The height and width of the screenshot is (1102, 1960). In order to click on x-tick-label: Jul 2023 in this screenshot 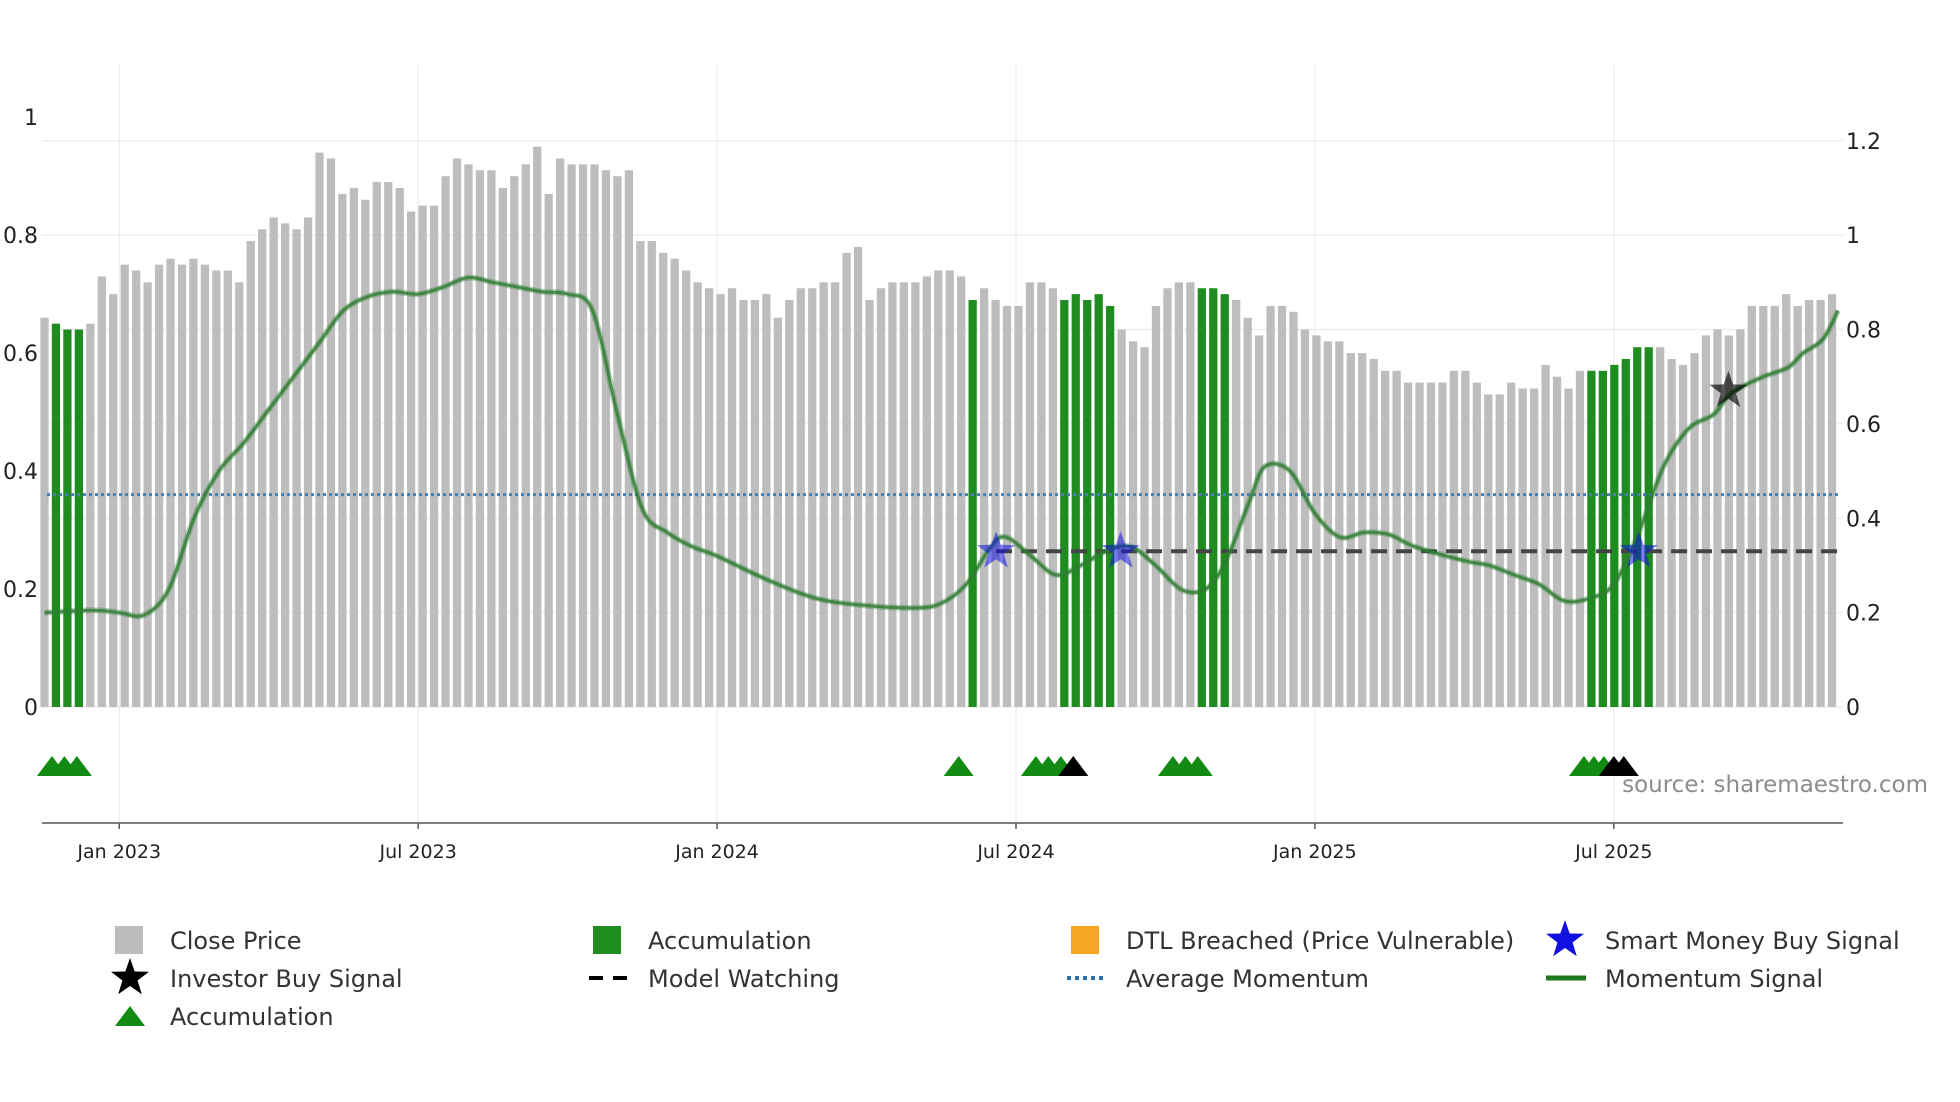, I will do `click(417, 852)`.